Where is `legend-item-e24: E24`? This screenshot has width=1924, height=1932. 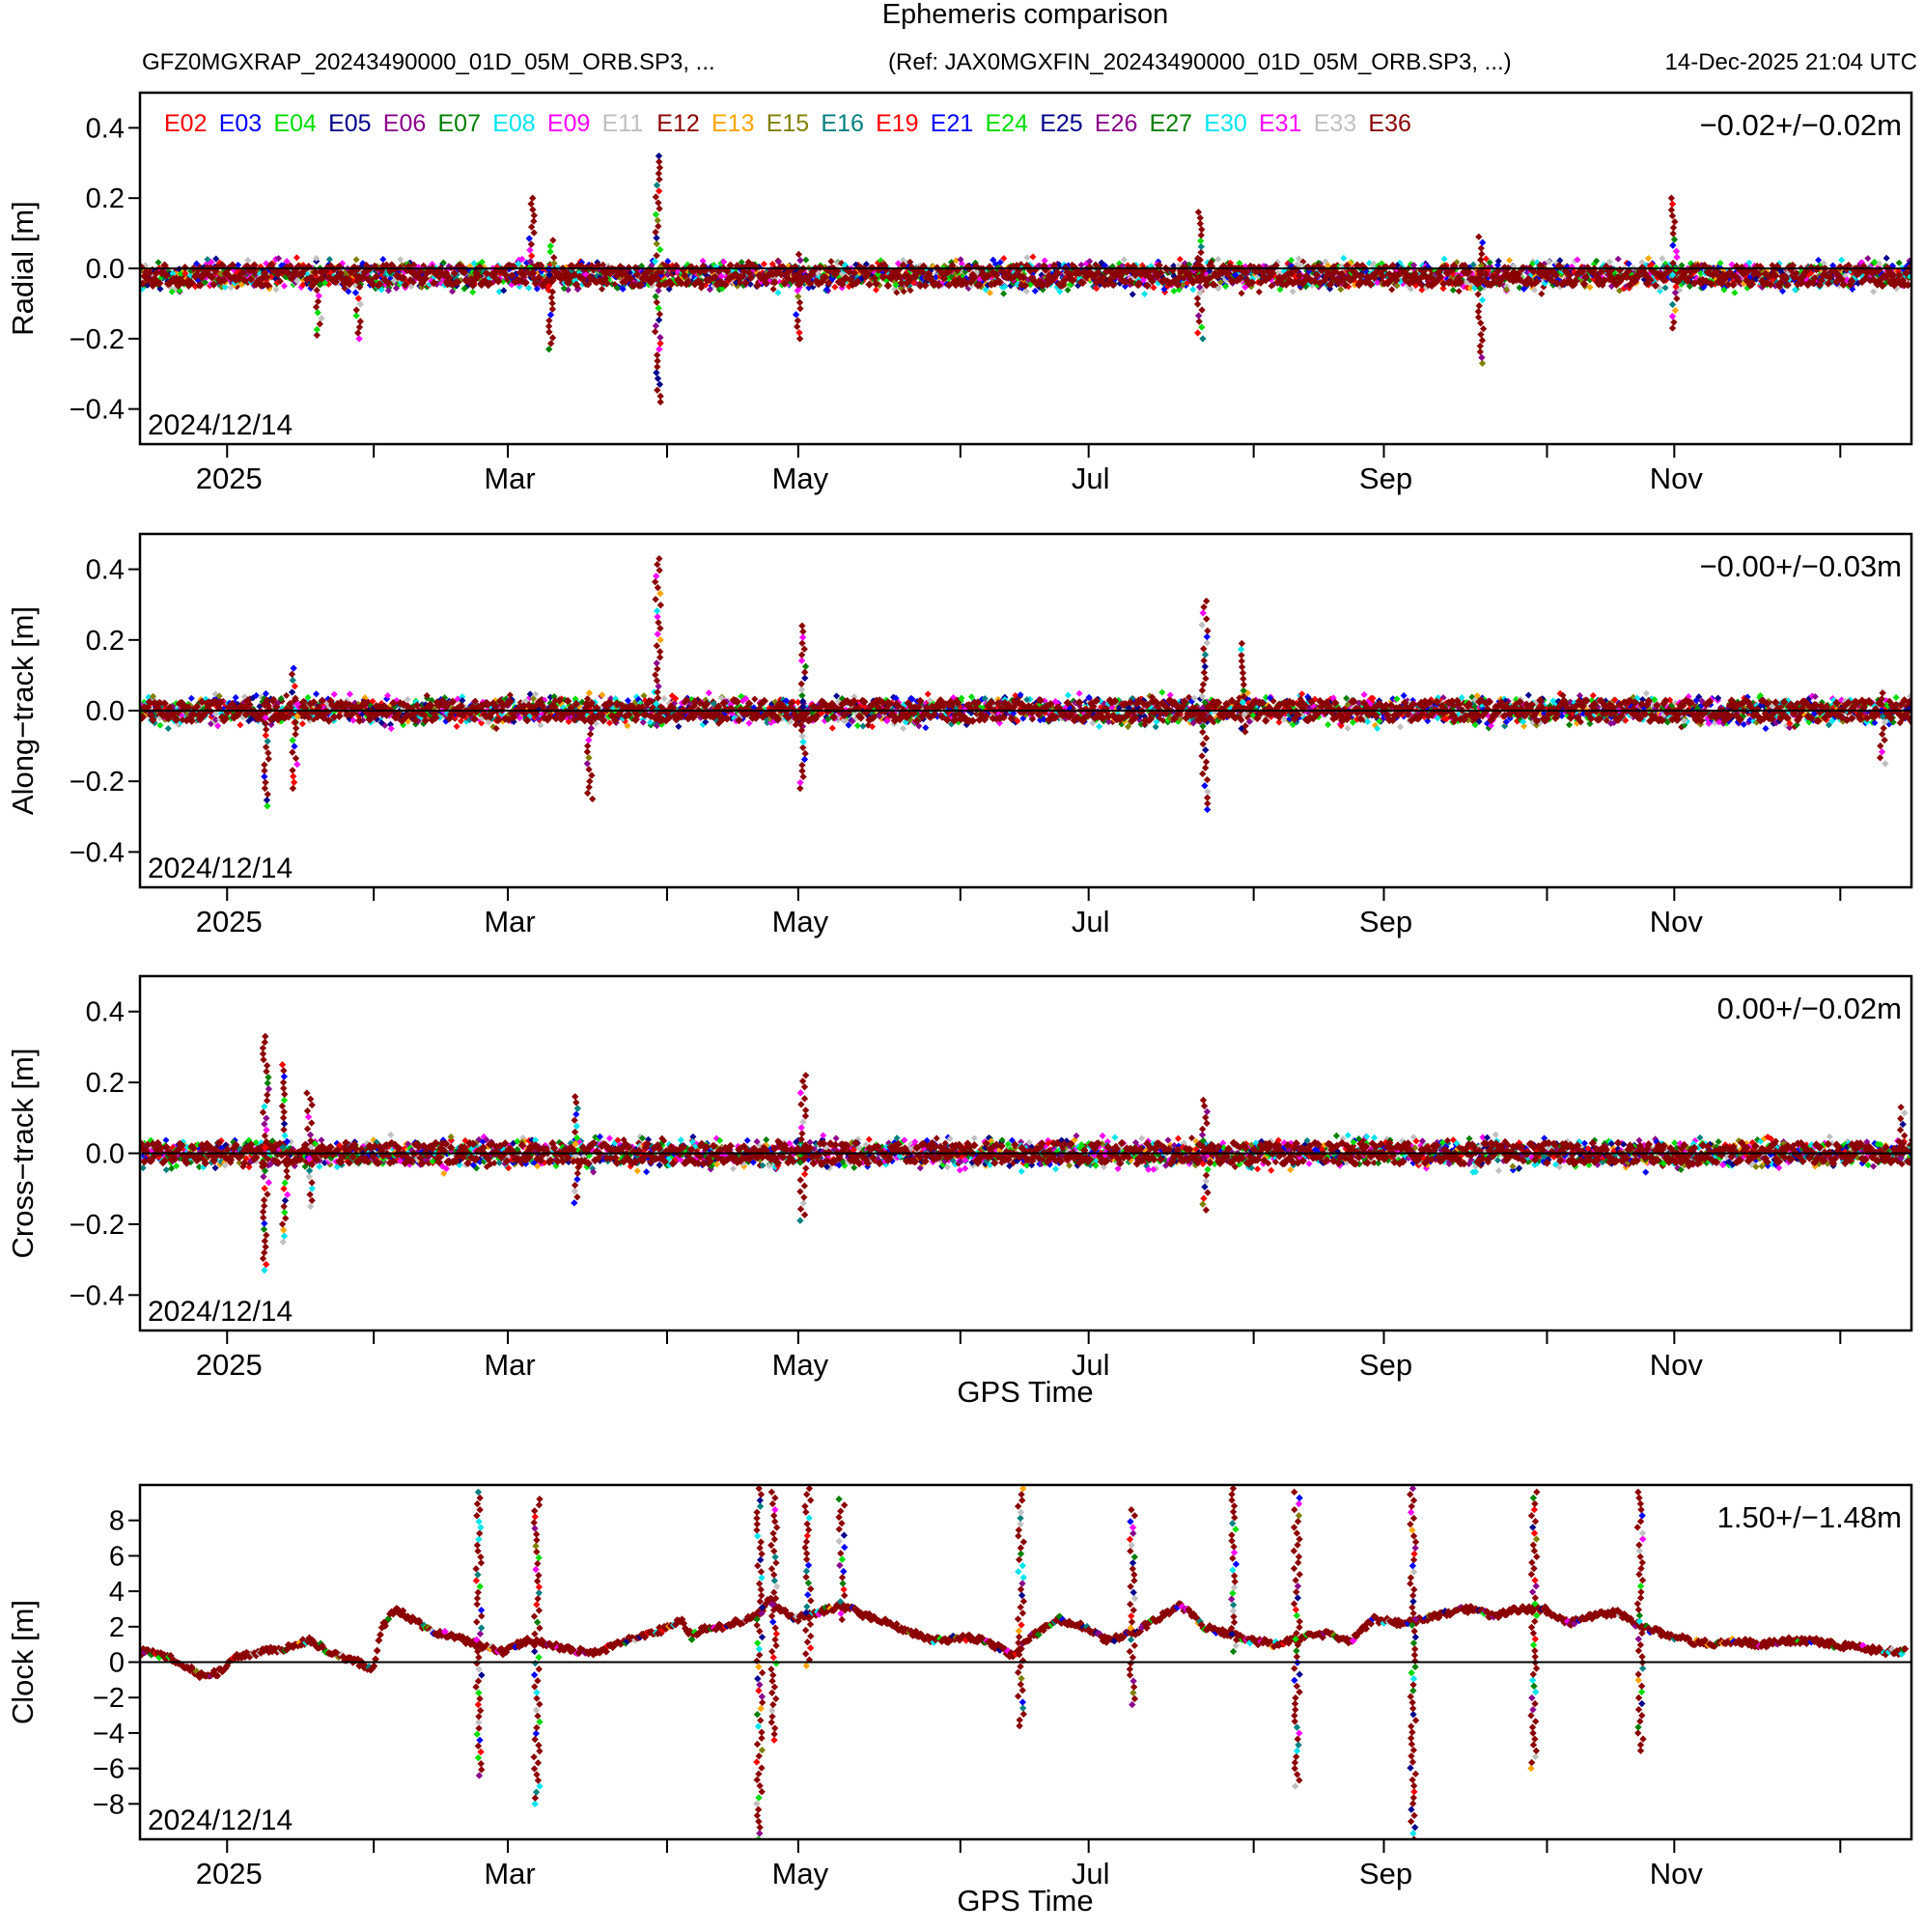 legend-item-e24: E24 is located at coordinates (1007, 124).